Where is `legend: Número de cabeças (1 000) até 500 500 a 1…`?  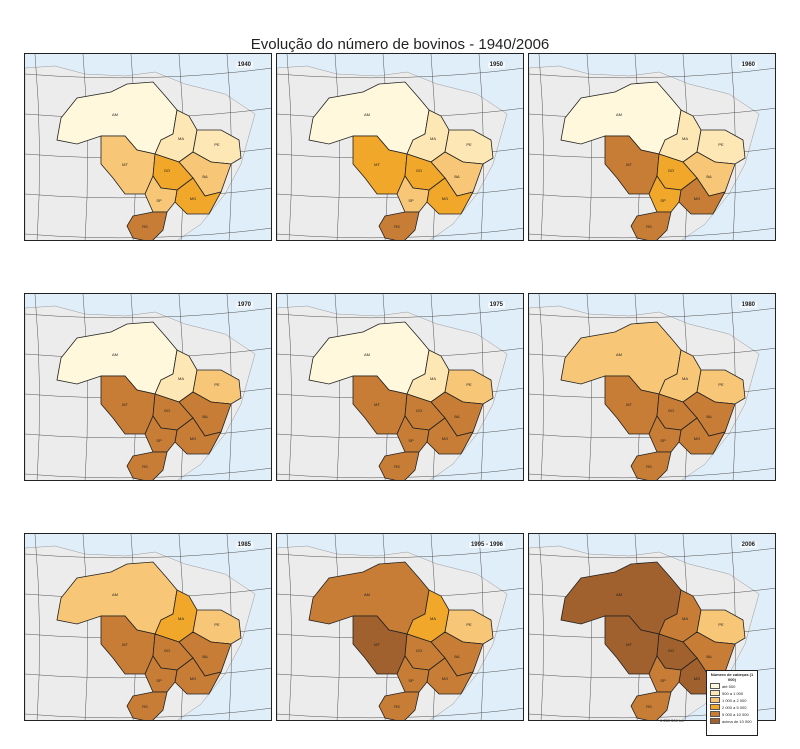 legend: Número de cabeças (1 000) até 500 500 a 1… is located at coordinates (732, 703).